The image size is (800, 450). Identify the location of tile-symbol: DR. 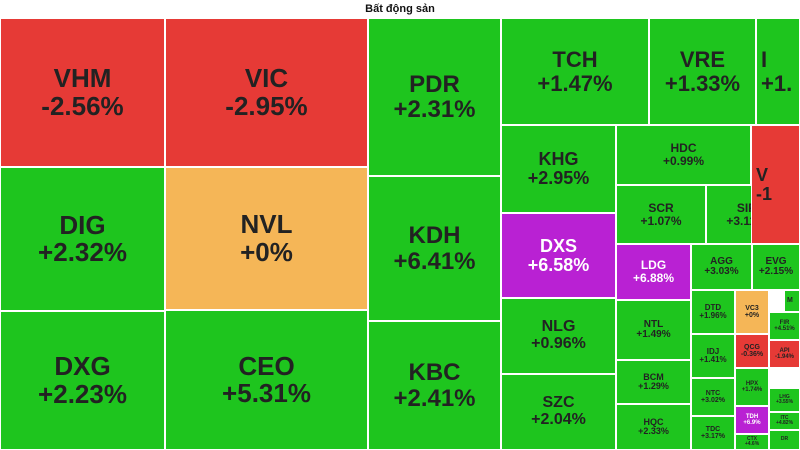
(784, 439).